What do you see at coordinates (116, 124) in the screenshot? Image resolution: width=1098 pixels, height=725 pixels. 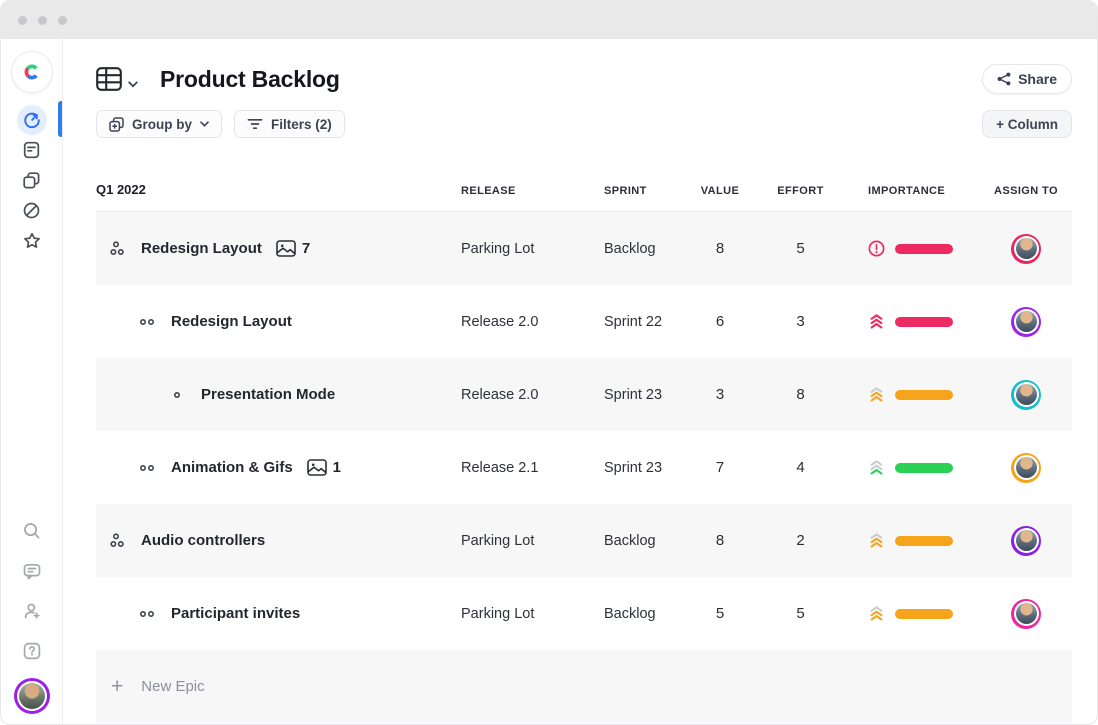 I see `group-icon` at bounding box center [116, 124].